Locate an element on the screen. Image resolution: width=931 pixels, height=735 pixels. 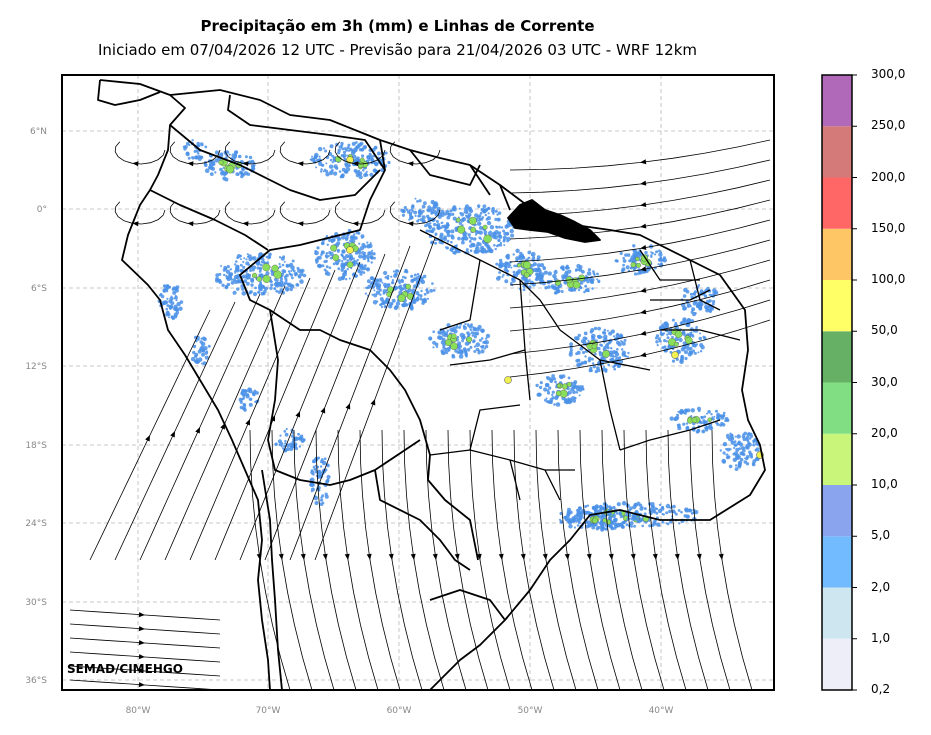
colorbar-level-label: 1,0 is located at coordinates (881, 637).